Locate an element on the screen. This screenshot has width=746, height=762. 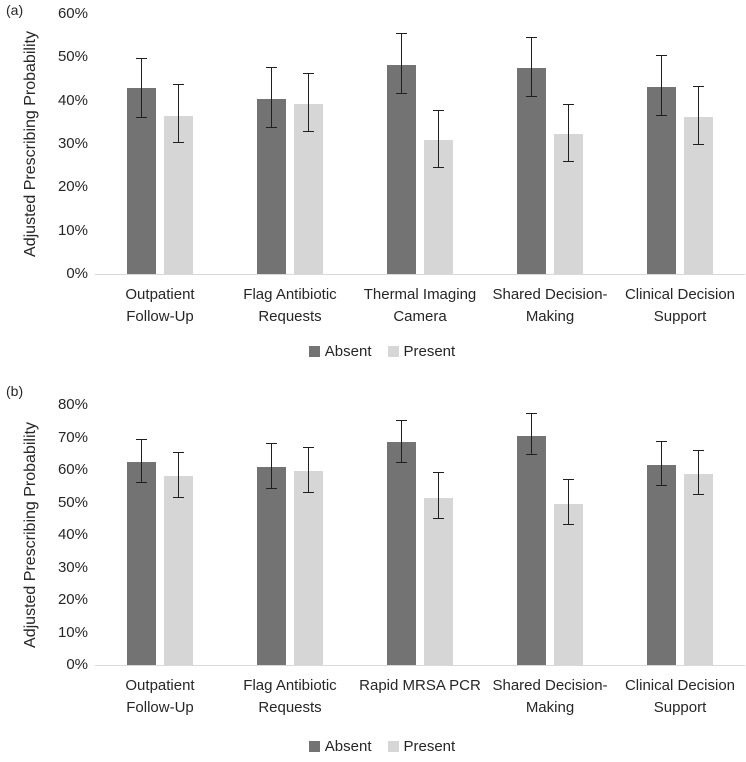
category-label: Thermal Imaging Camera is located at coordinates (420, 305).